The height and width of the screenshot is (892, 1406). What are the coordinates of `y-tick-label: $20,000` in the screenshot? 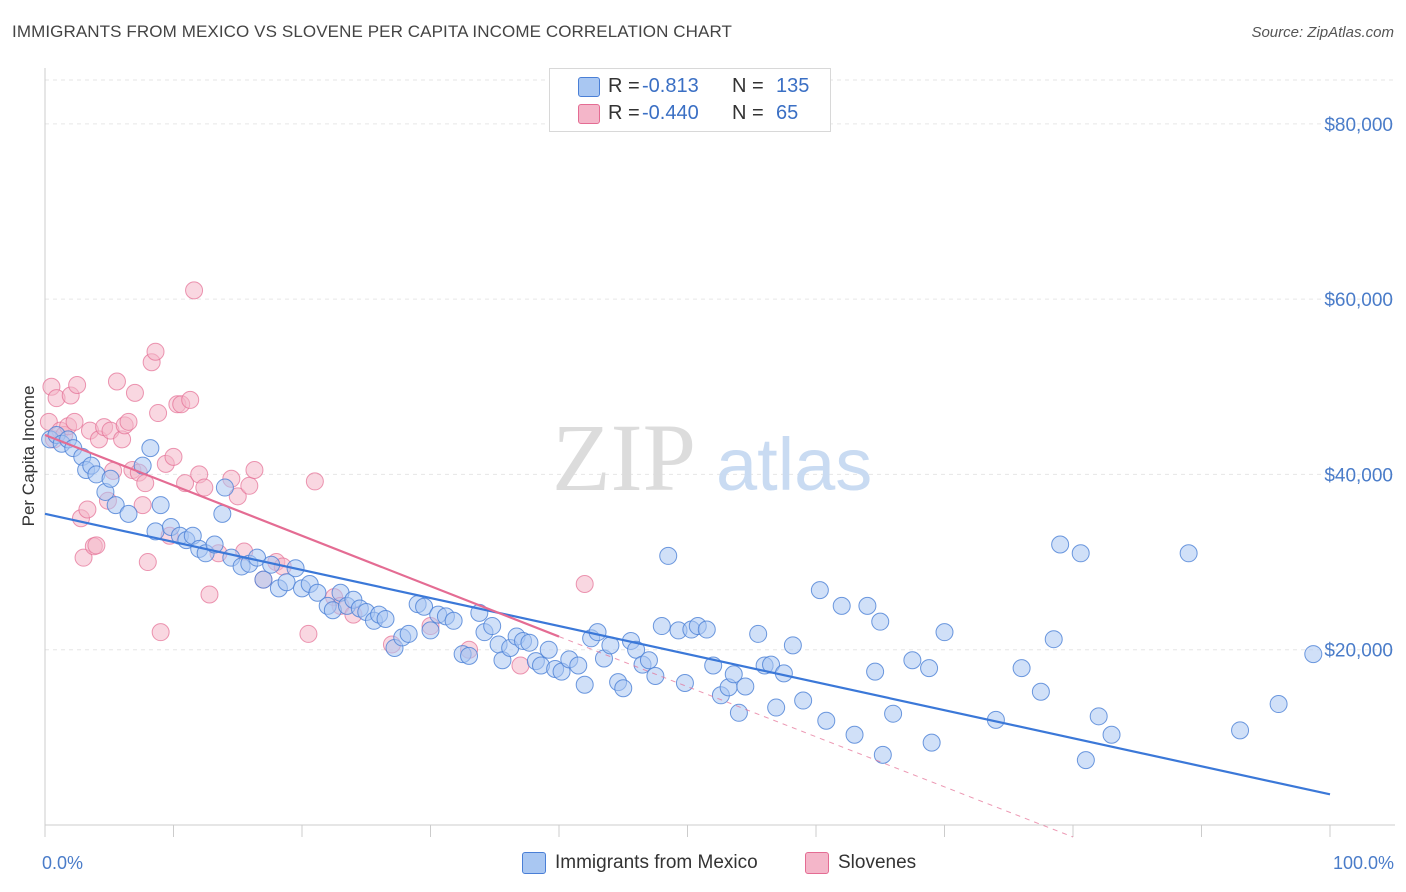 It's located at (1358, 651).